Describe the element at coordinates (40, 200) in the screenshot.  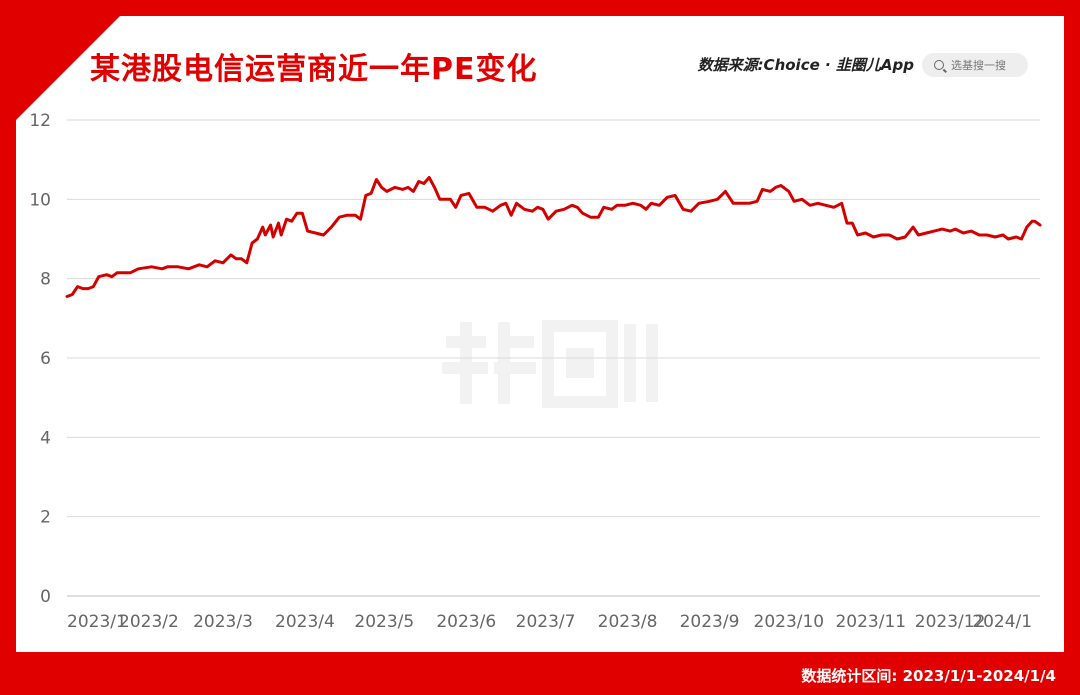
I see `y-tick-label: 10` at that location.